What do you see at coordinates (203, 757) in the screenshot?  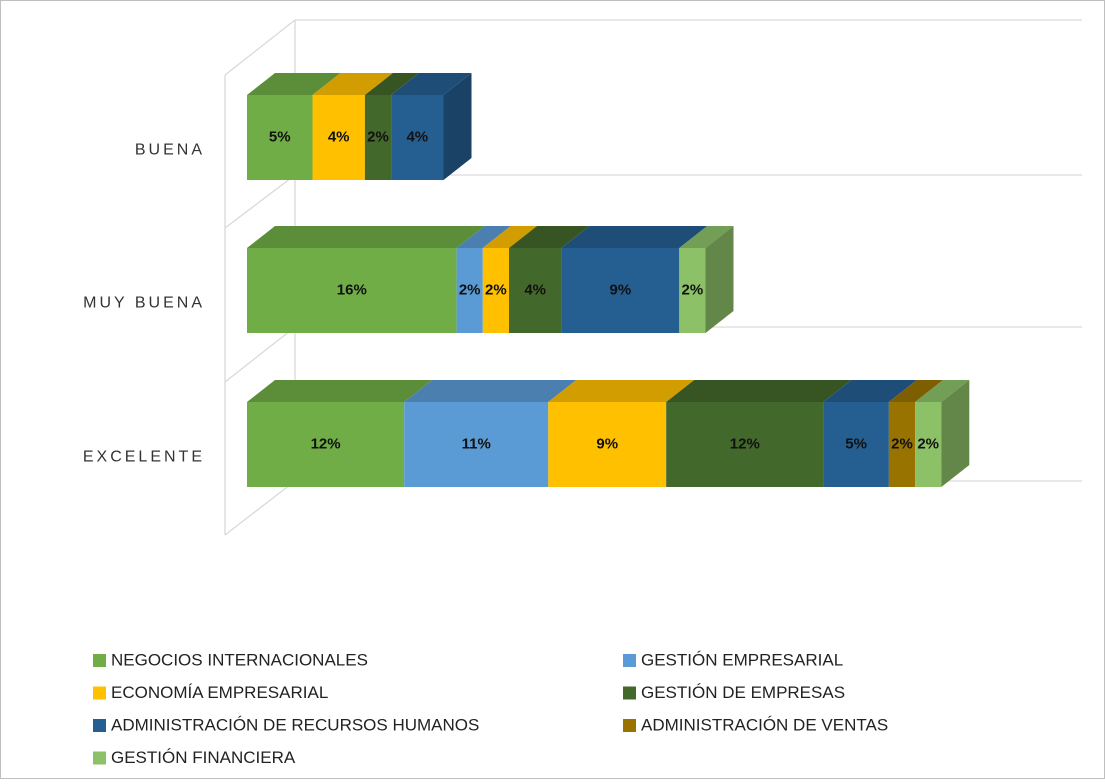 I see `legend-label: GESTIÓN FINANCIERA` at bounding box center [203, 757].